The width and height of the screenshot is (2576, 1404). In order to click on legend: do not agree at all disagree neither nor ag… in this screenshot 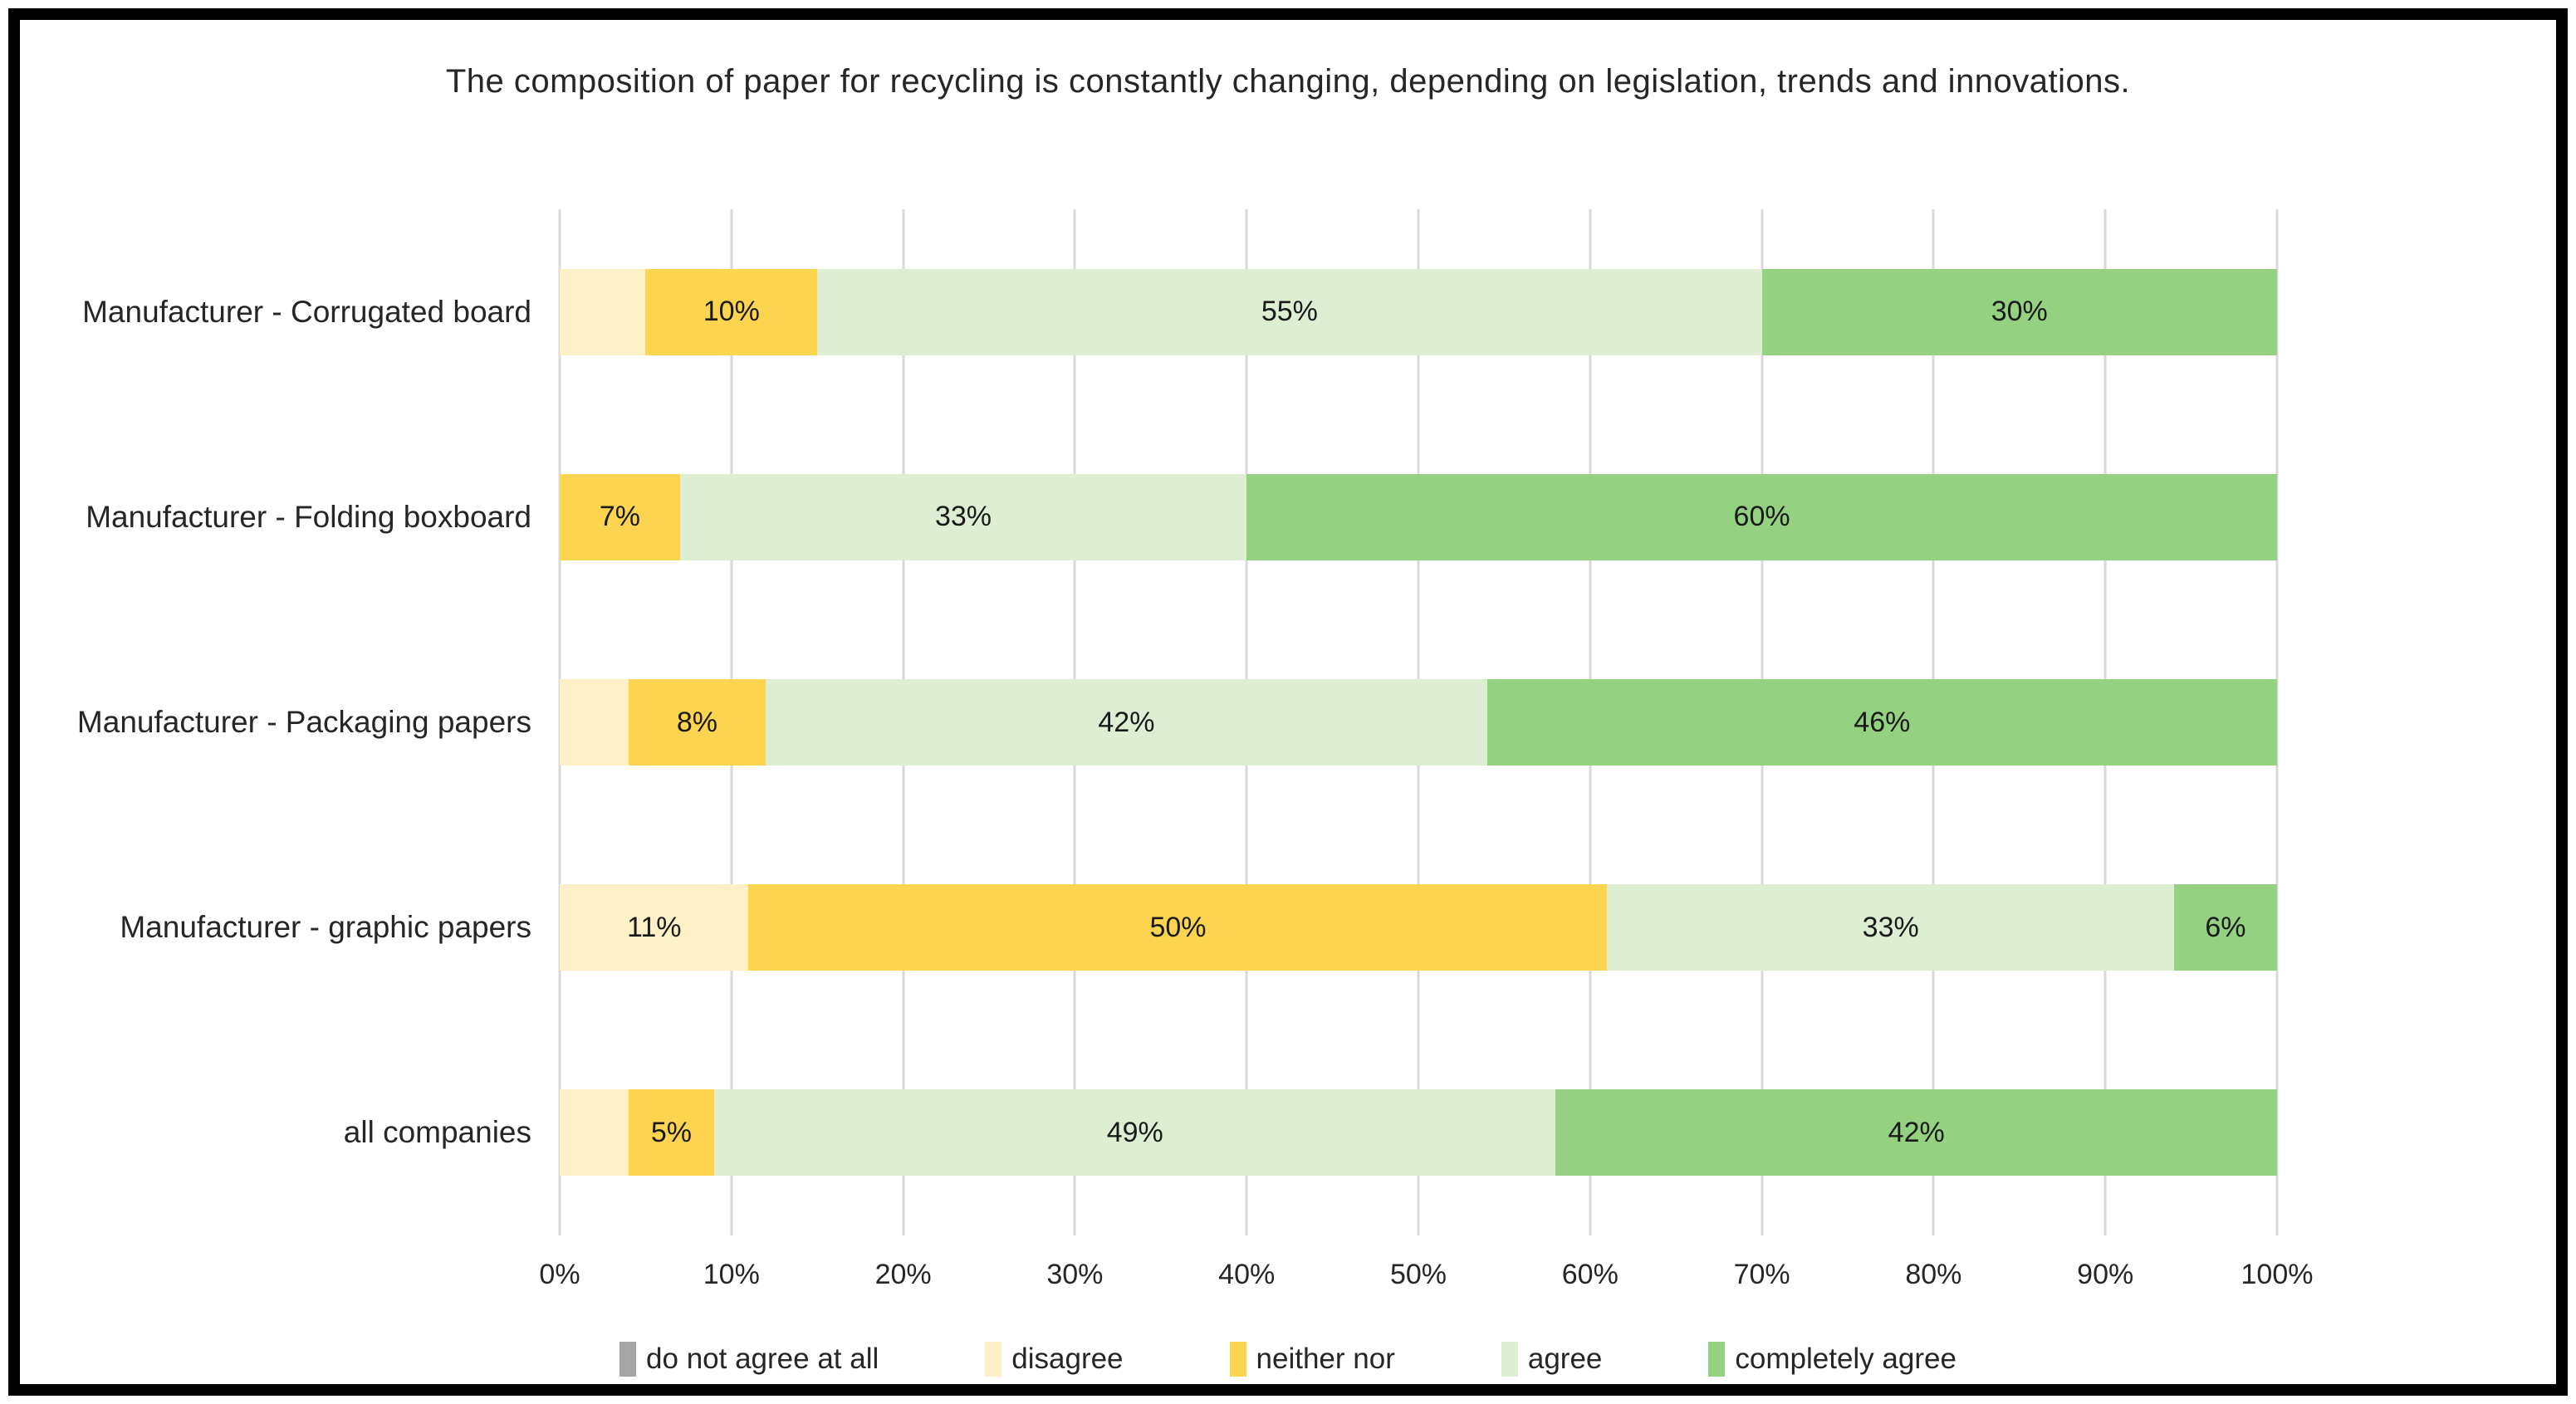, I will do `click(1288, 1359)`.